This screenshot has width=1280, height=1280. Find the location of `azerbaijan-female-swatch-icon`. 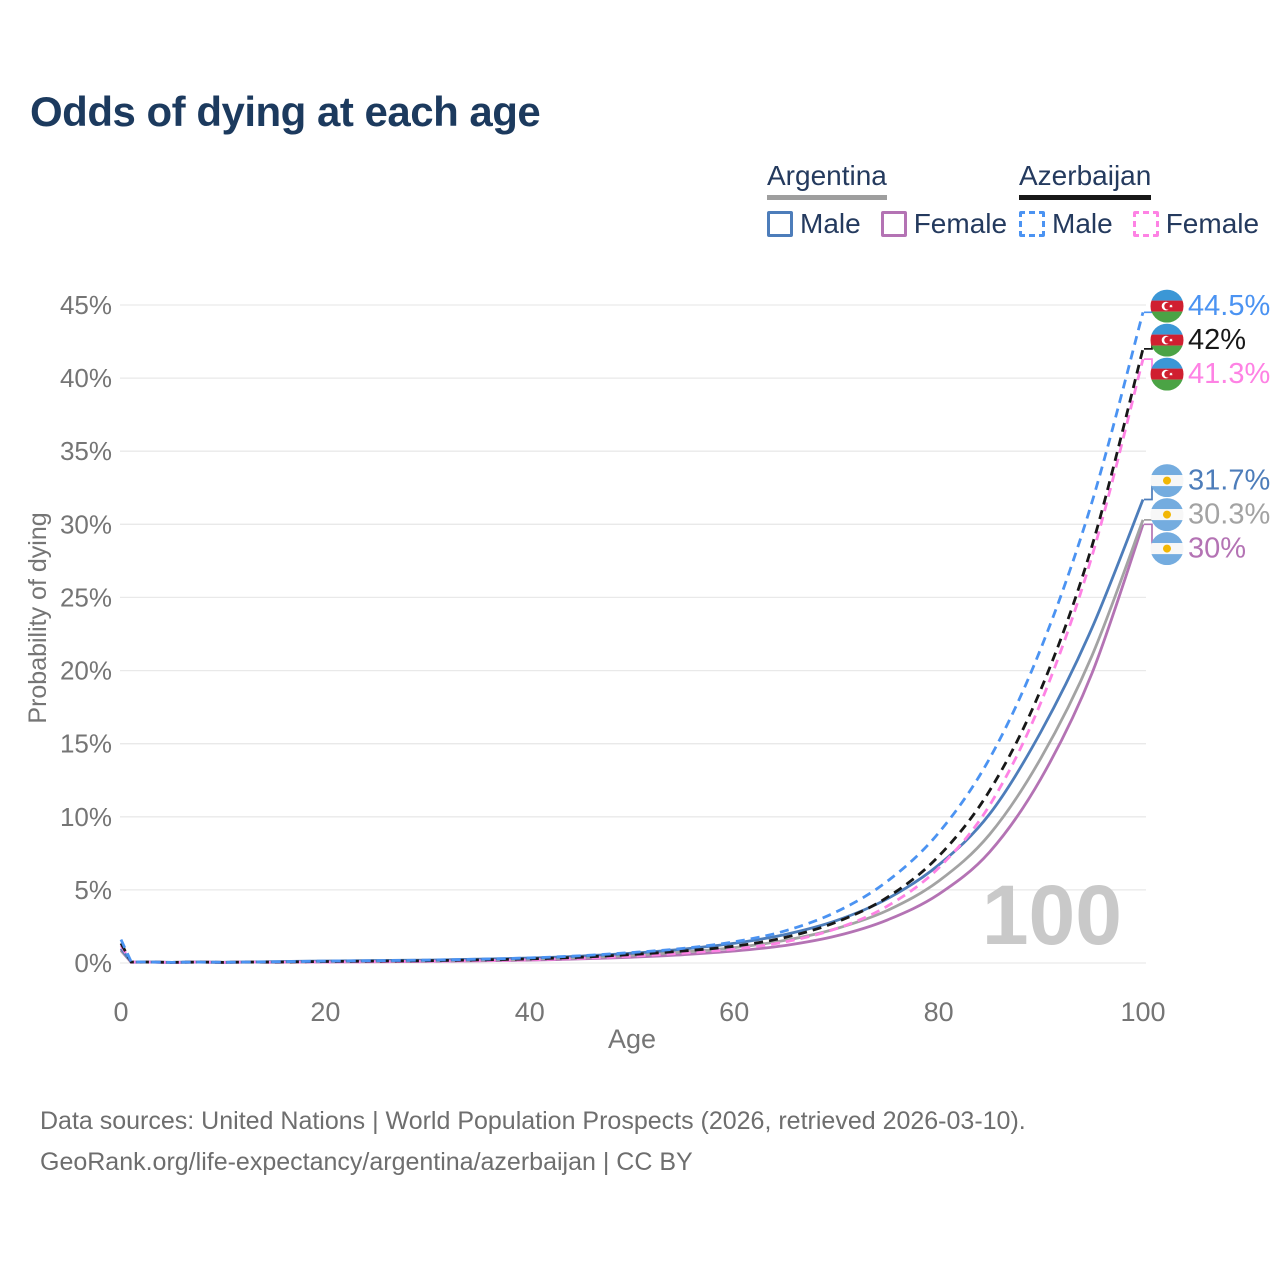

azerbaijan-female-swatch-icon is located at coordinates (1145, 224).